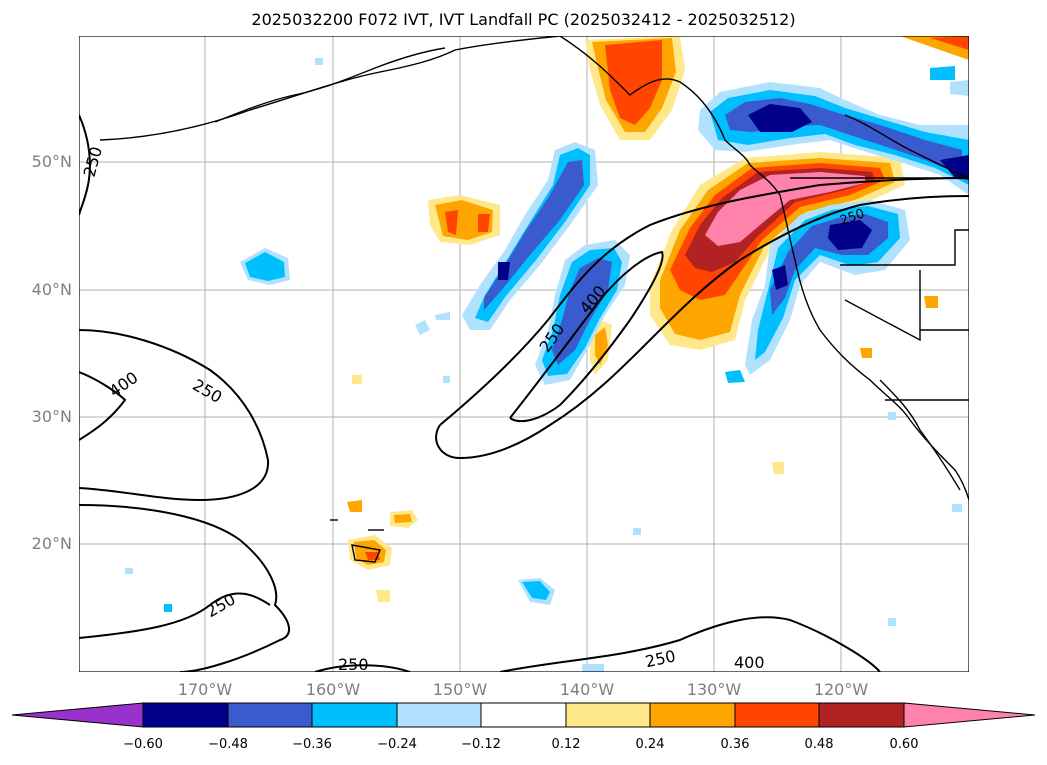 The height and width of the screenshot is (765, 1047). Describe the element at coordinates (205, 689) in the screenshot. I see `lon-label: 170°W` at that location.